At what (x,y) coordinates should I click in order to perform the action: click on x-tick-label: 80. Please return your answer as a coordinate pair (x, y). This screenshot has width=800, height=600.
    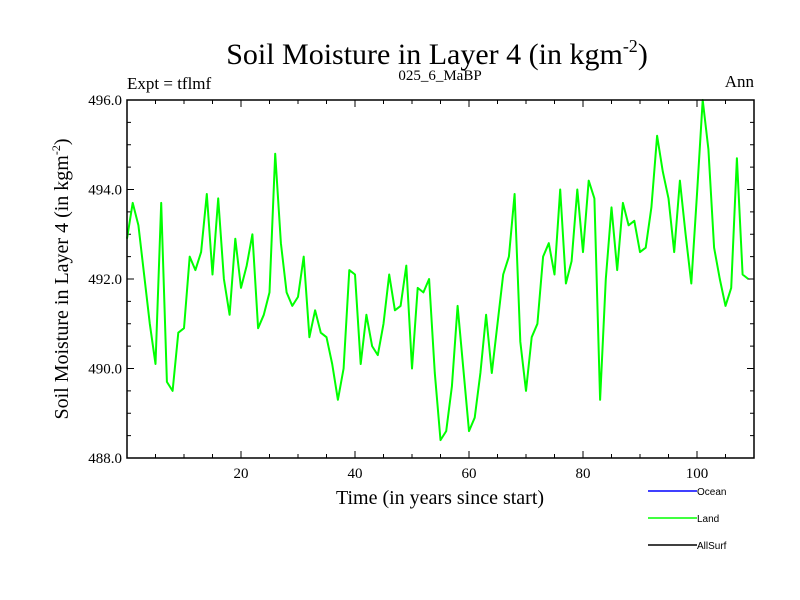
    Looking at the image, I should click on (583, 474).